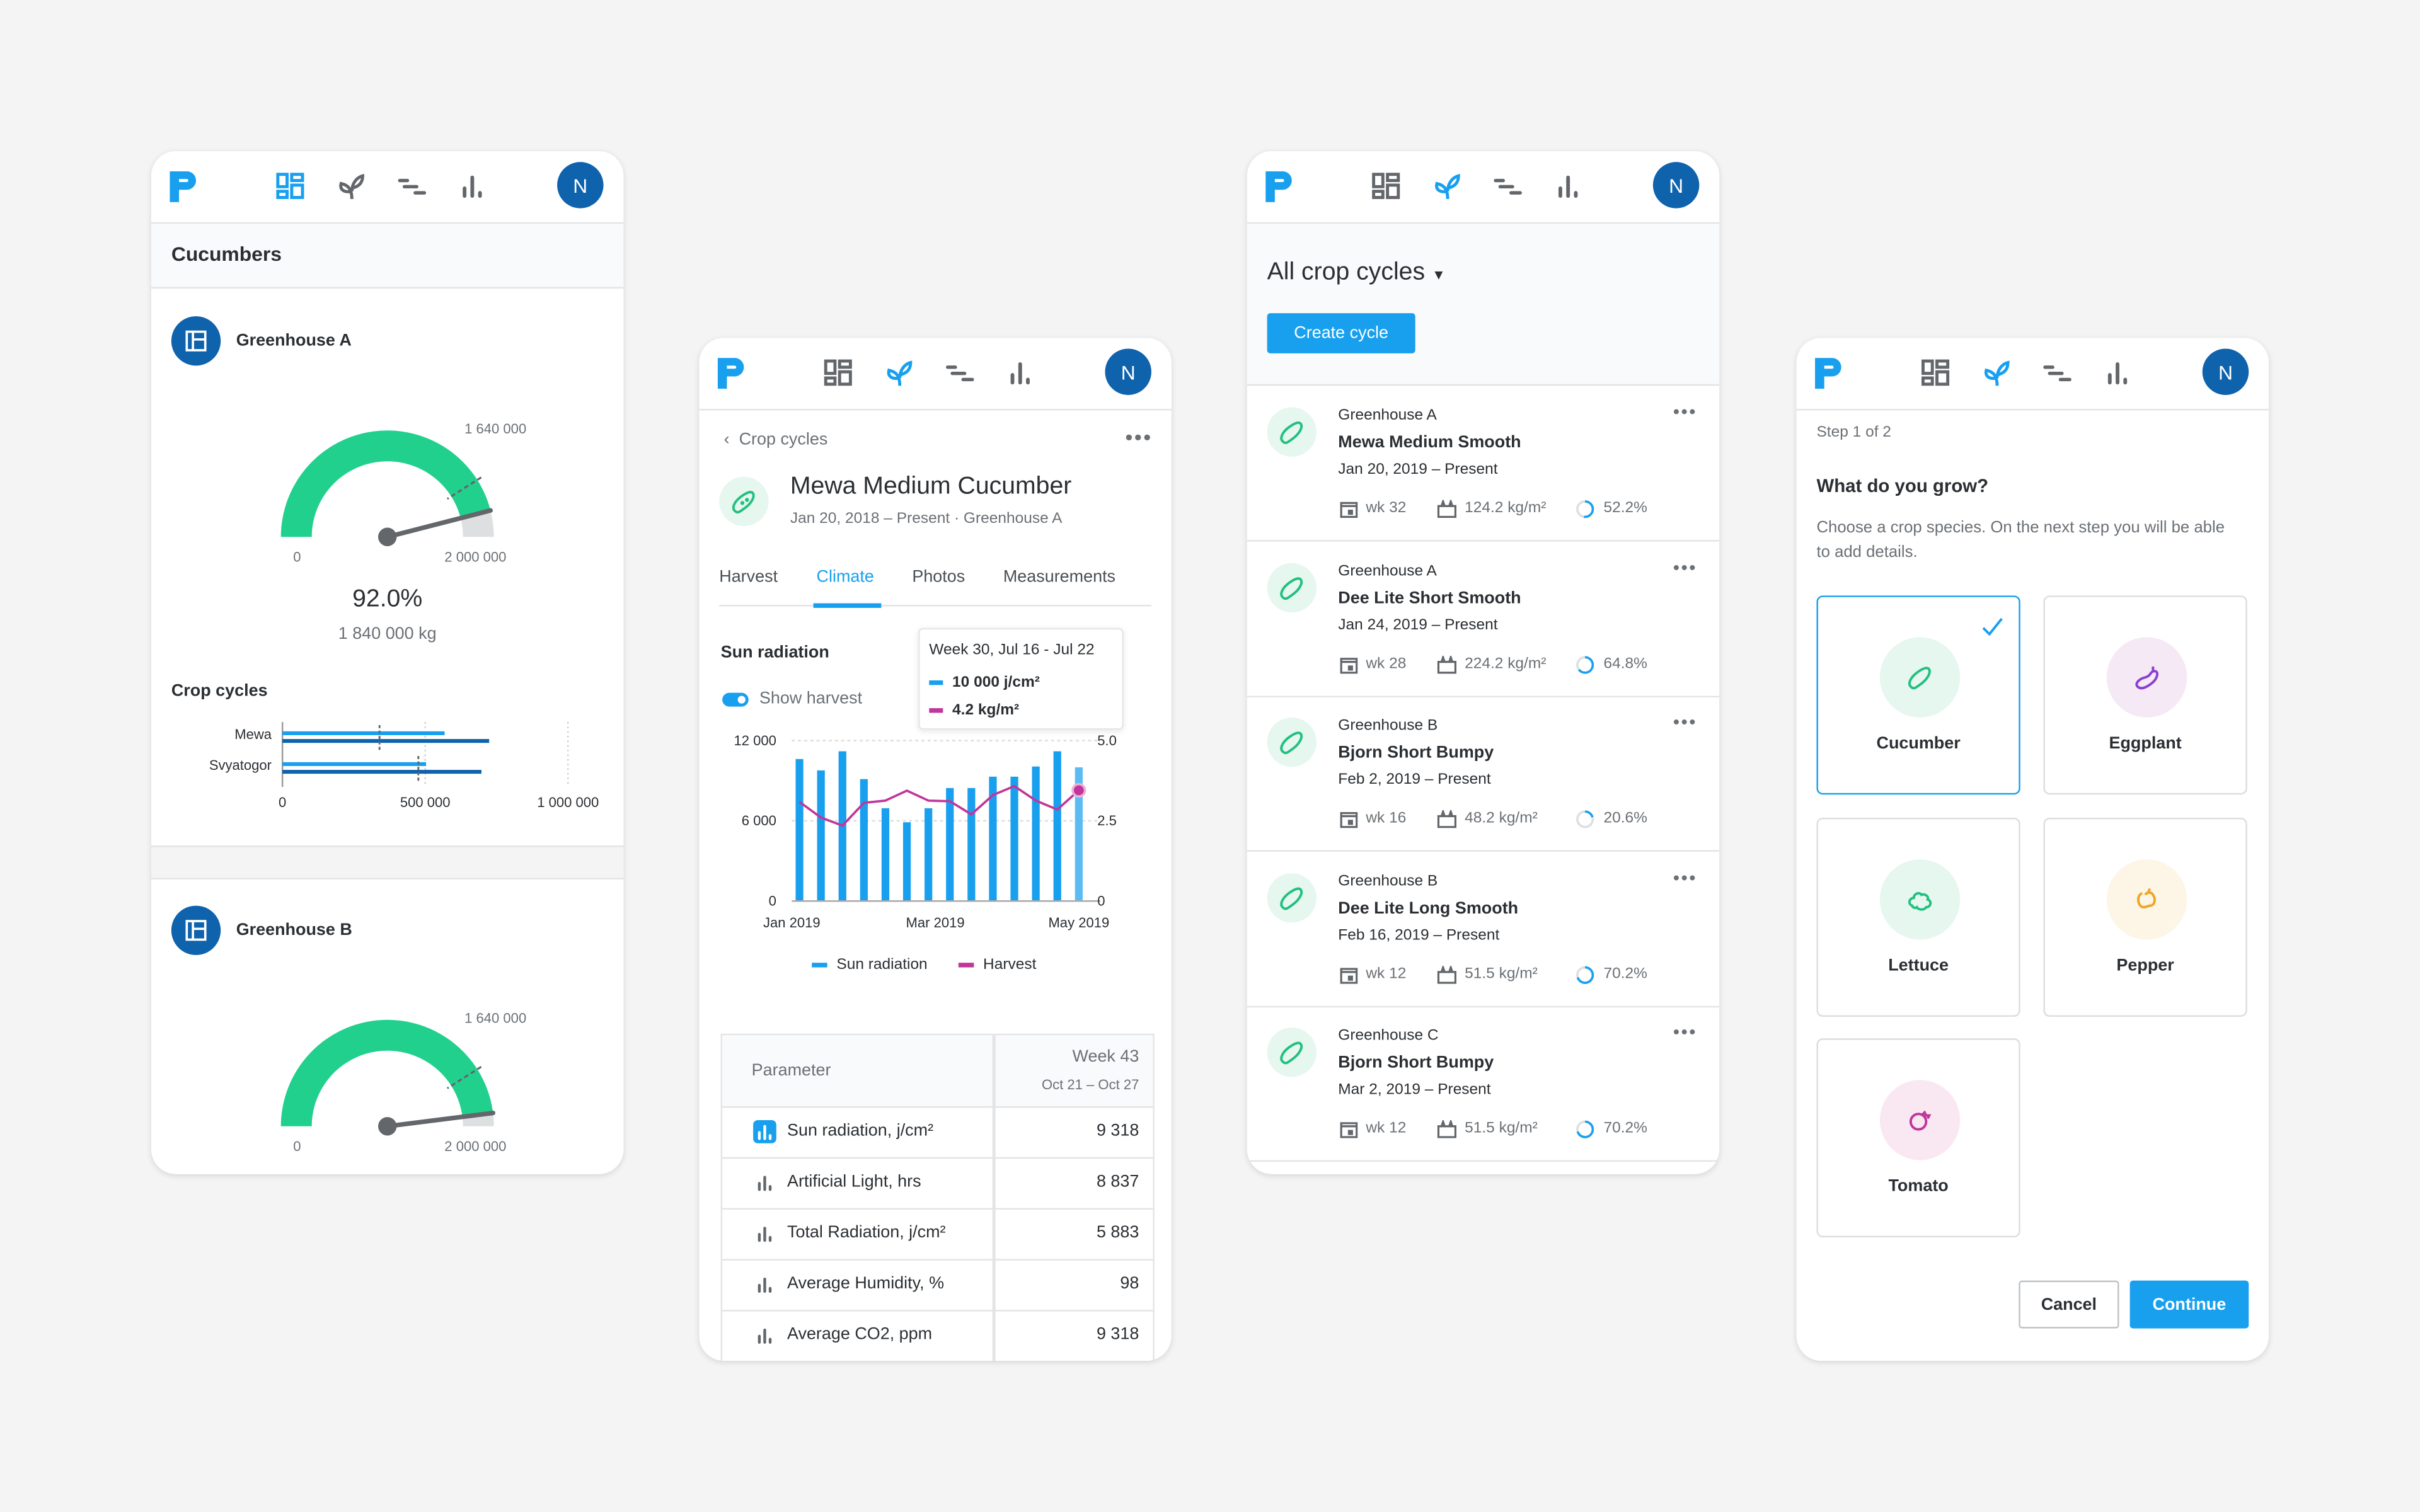 The height and width of the screenshot is (1512, 2420). What do you see at coordinates (1918, 695) in the screenshot?
I see `crop-option-cucumber: Cucumber` at bounding box center [1918, 695].